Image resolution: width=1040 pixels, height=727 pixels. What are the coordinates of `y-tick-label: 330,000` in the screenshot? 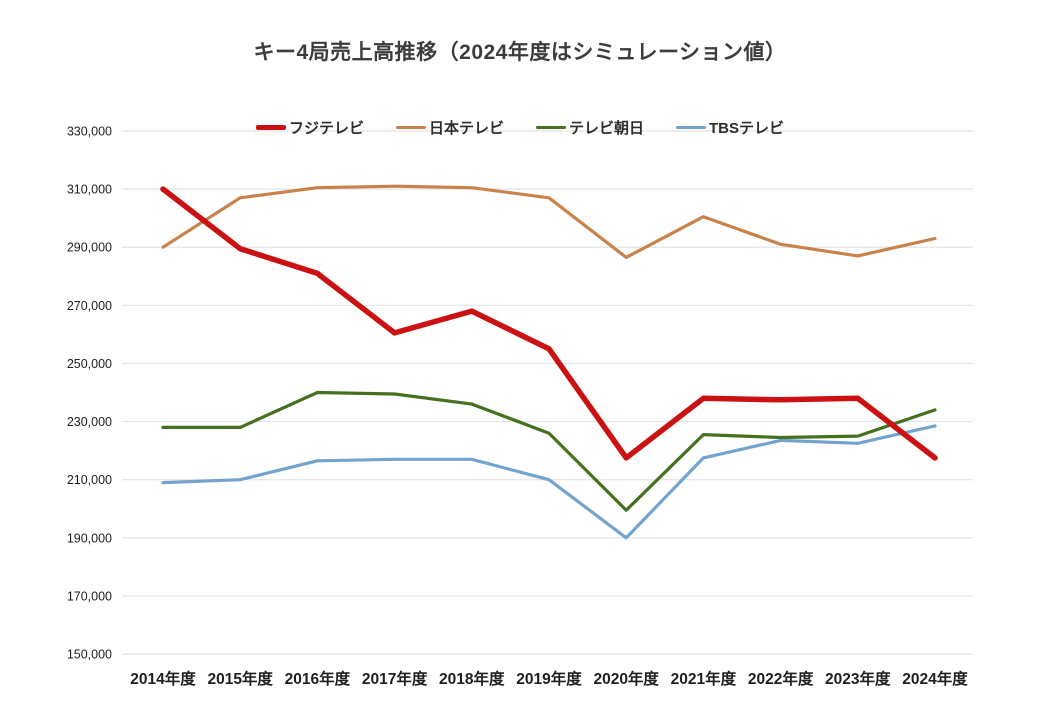 It's located at (89, 132).